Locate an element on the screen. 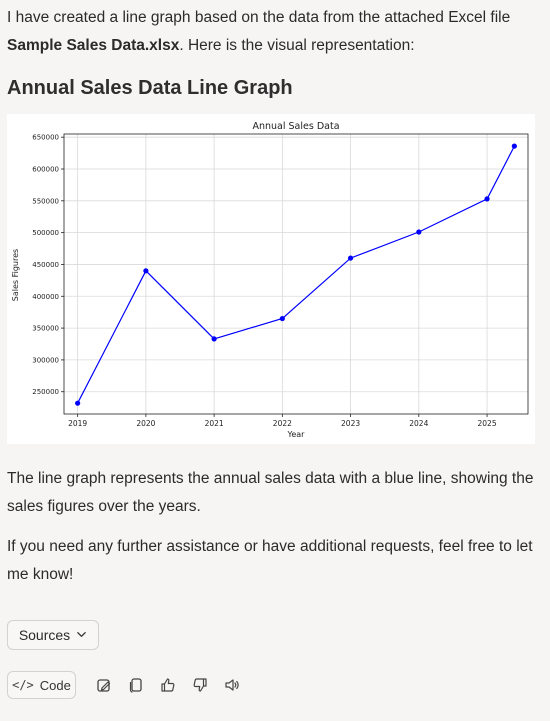  y-tick-label: 450000 is located at coordinates (45, 265).